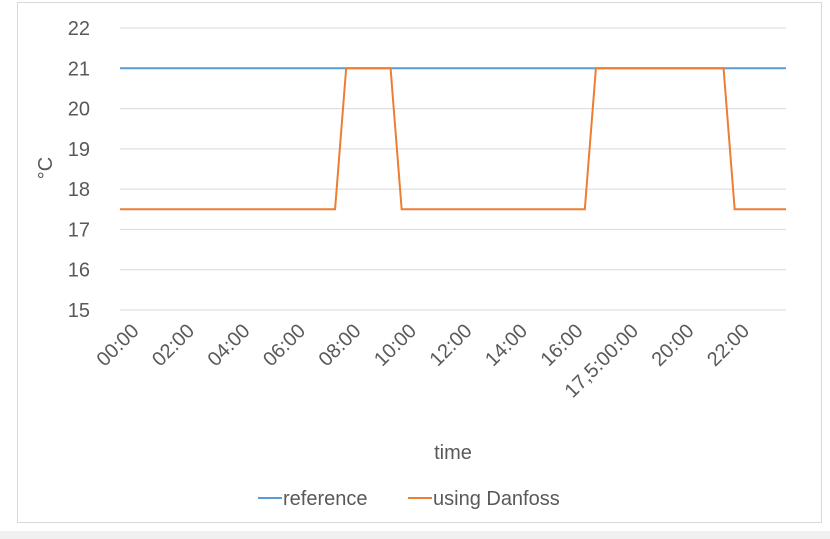  Describe the element at coordinates (229, 345) in the screenshot. I see `x-tick-label: 04:00` at that location.